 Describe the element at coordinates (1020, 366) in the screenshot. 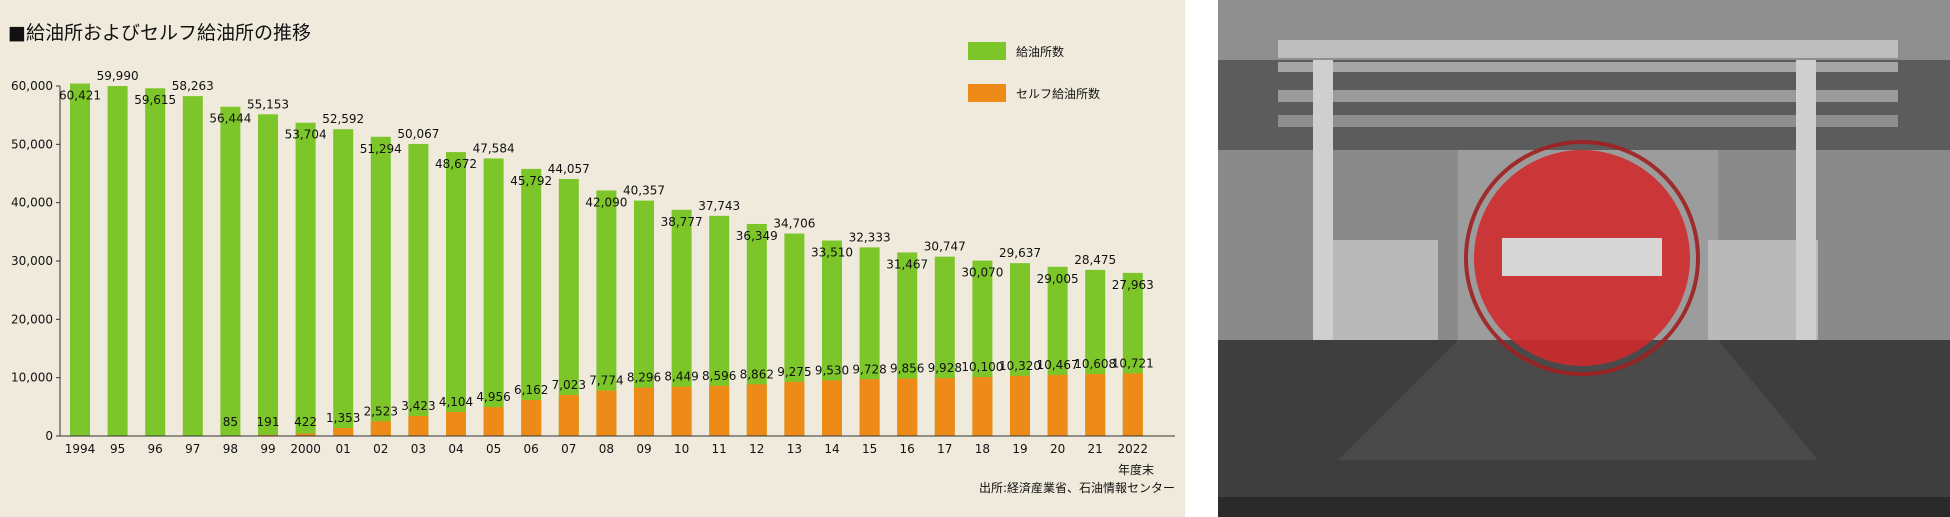

I see `data-label-self: 10,320` at that location.